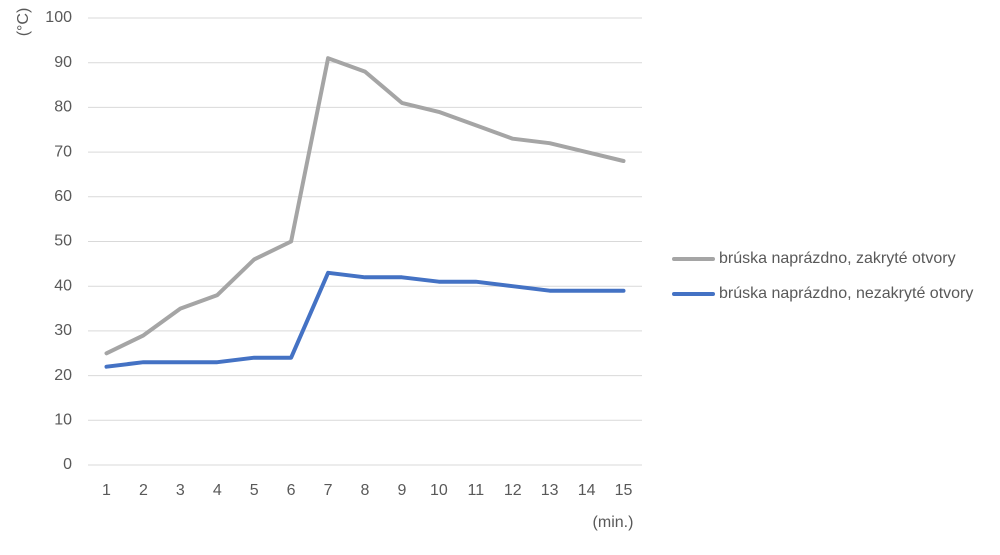  I want to click on x-axis-title: (min.), so click(613, 522).